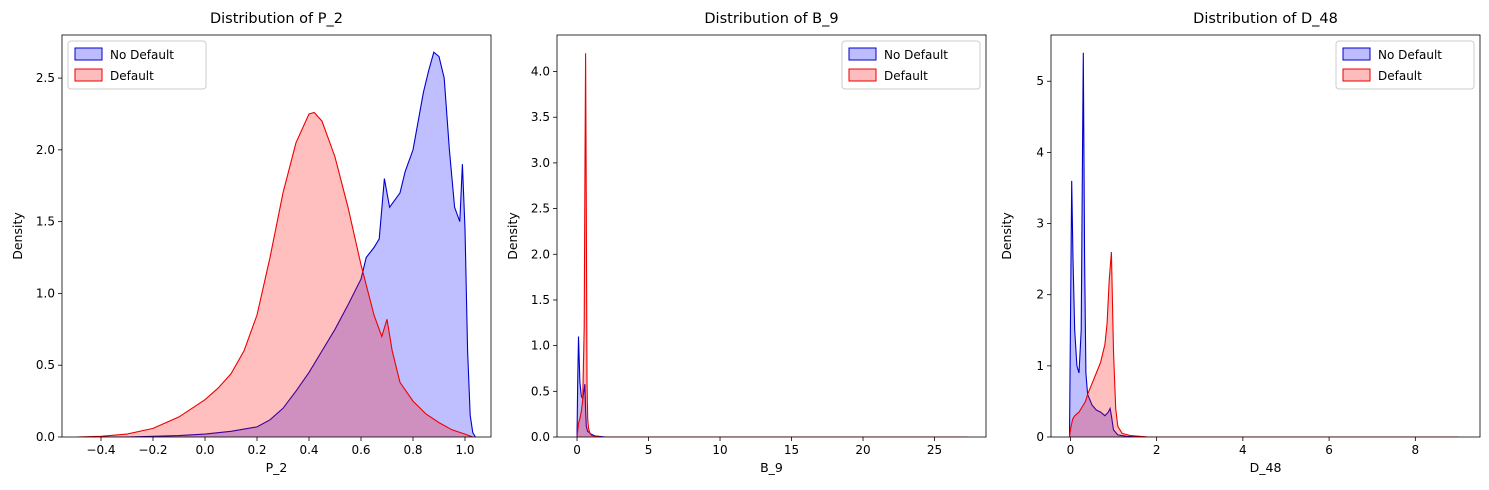  I want to click on x-tick-label: 2, so click(1157, 450).